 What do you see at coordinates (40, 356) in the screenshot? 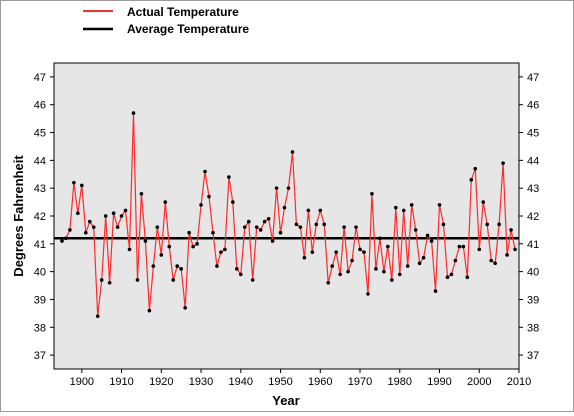
I see `y-tick-label-left: 37` at bounding box center [40, 356].